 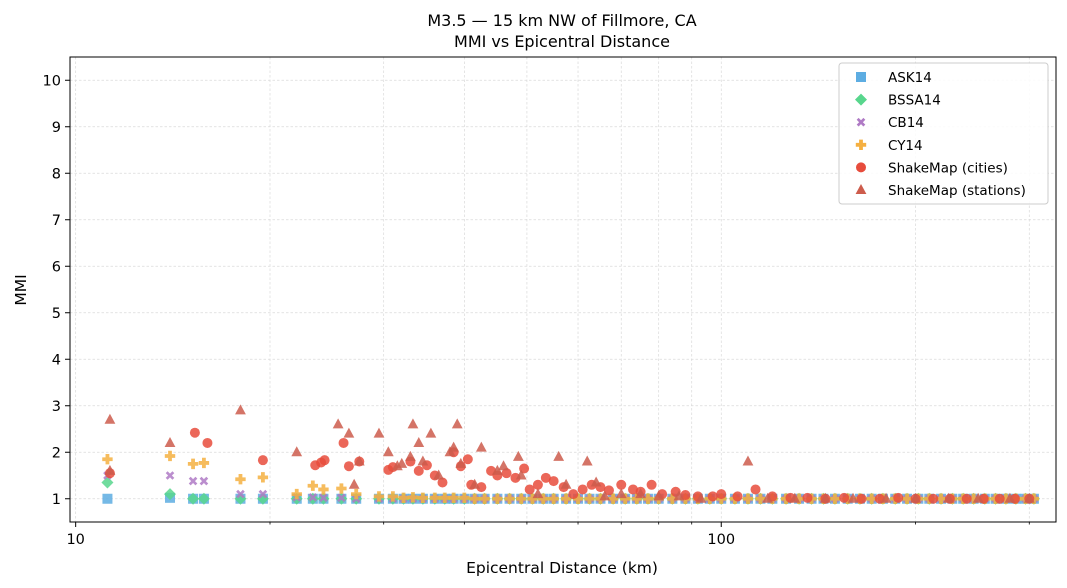 What do you see at coordinates (932, 168) in the screenshot?
I see `legend-item-shakemap-cities: ShakeMap (cities)` at bounding box center [932, 168].